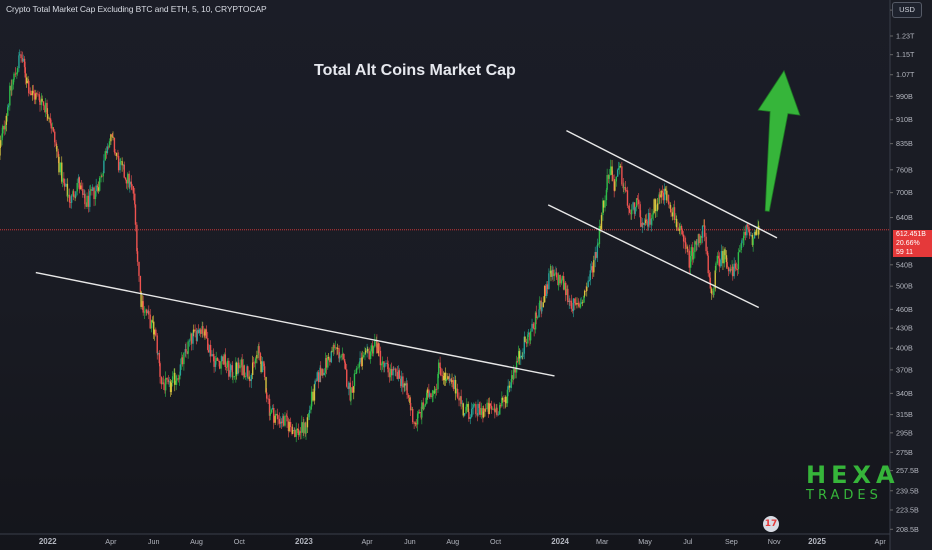 This screenshot has height=550, width=932. What do you see at coordinates (907, 10) in the screenshot?
I see `currency-selector: USD` at bounding box center [907, 10].